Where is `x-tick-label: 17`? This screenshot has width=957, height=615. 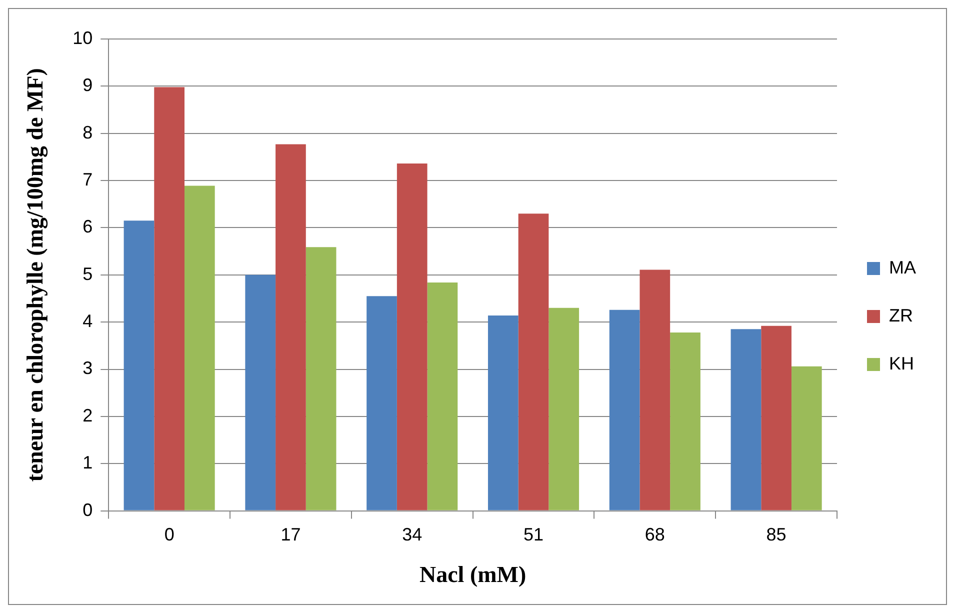
x-tick-label: 17 is located at coordinates (290, 534).